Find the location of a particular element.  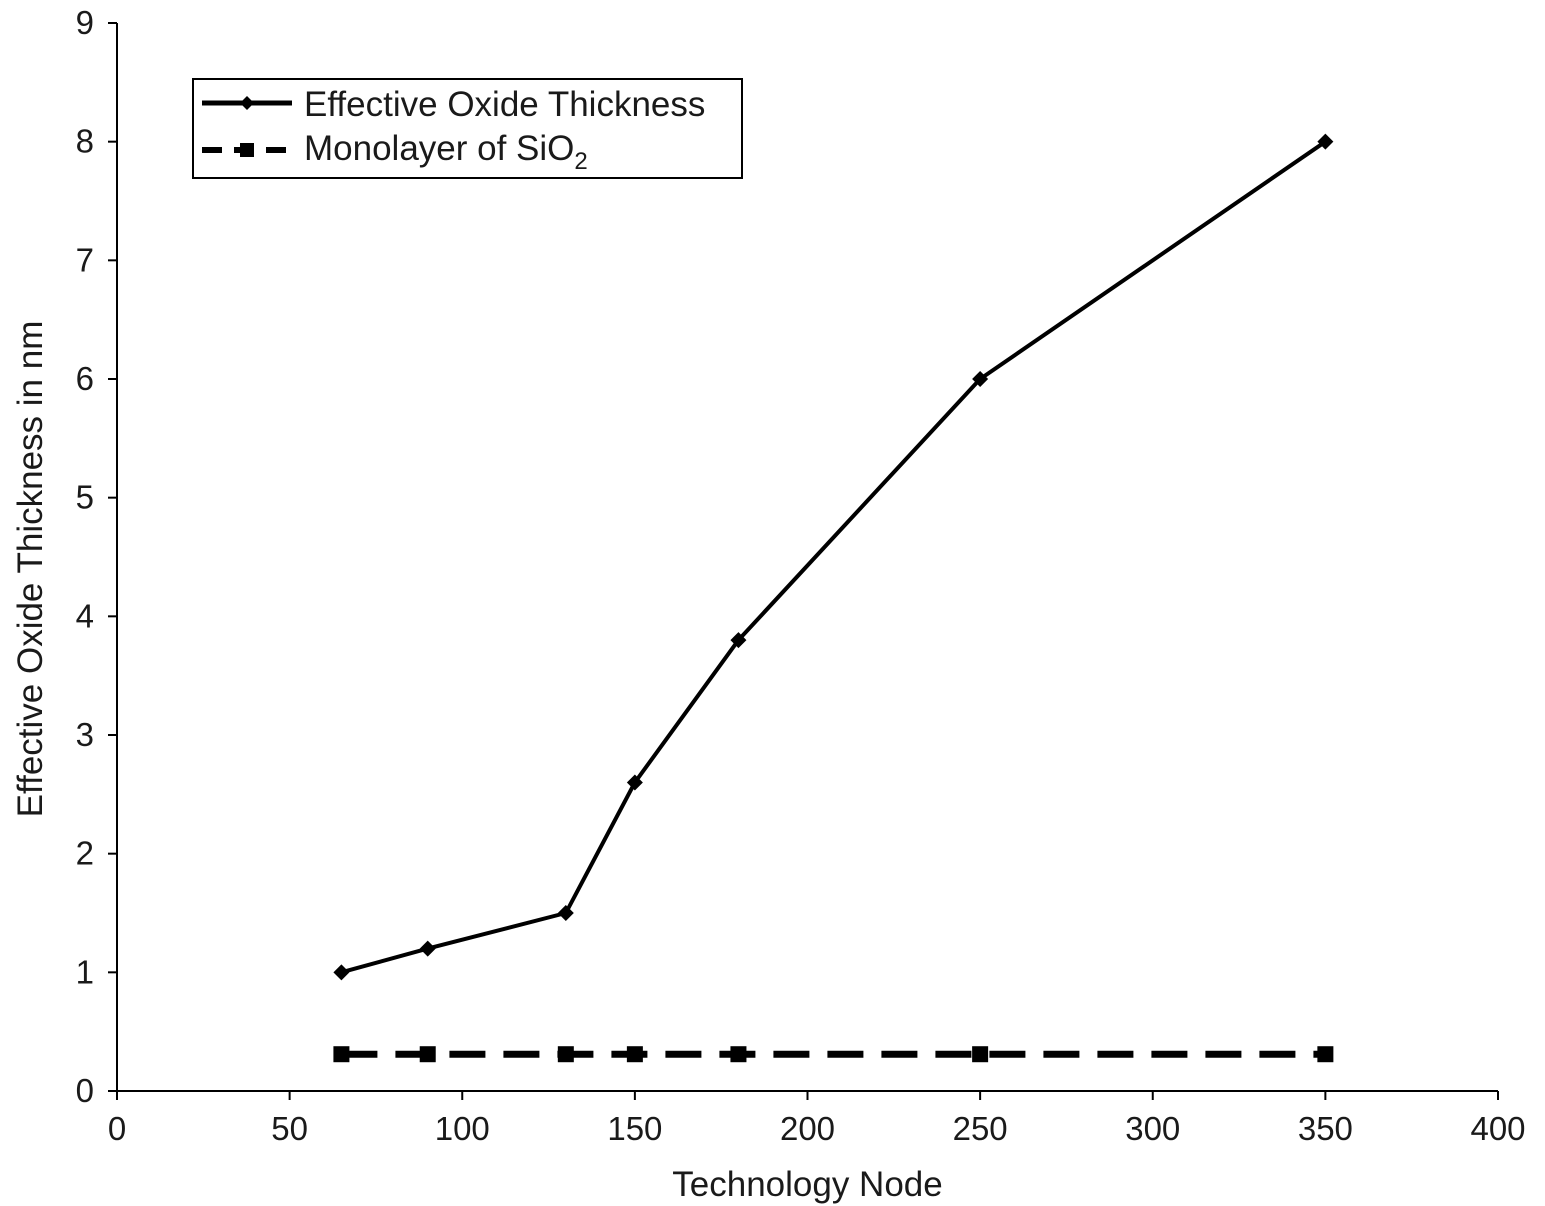

legend-label-monolayer-subscript: 2 is located at coordinates (580, 161).